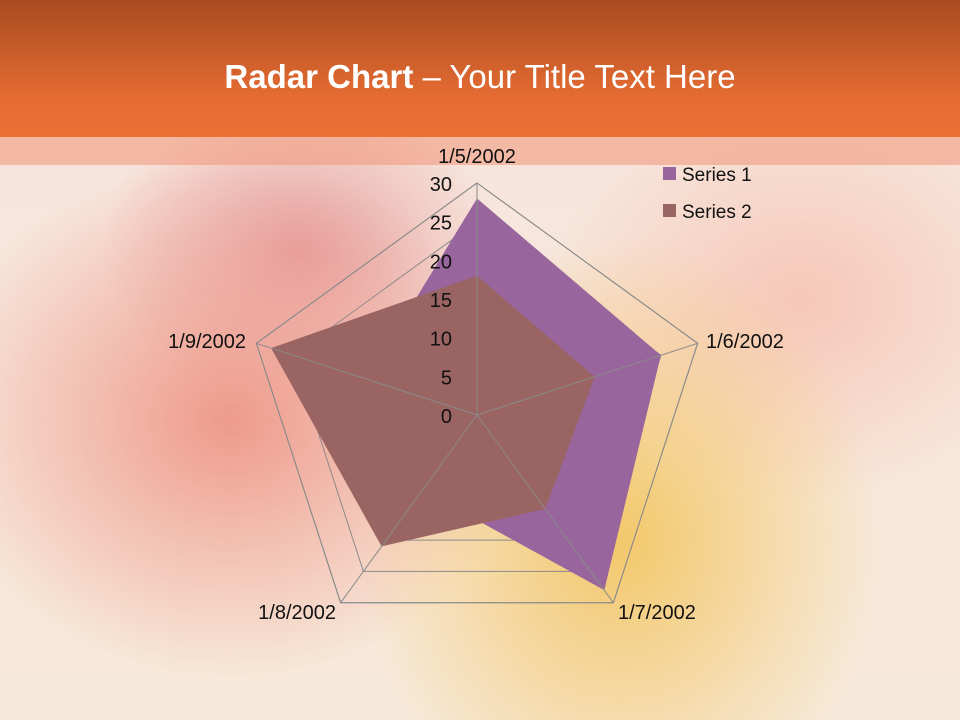 This screenshot has width=960, height=720. What do you see at coordinates (441, 185) in the screenshot?
I see `tick-label: 30` at bounding box center [441, 185].